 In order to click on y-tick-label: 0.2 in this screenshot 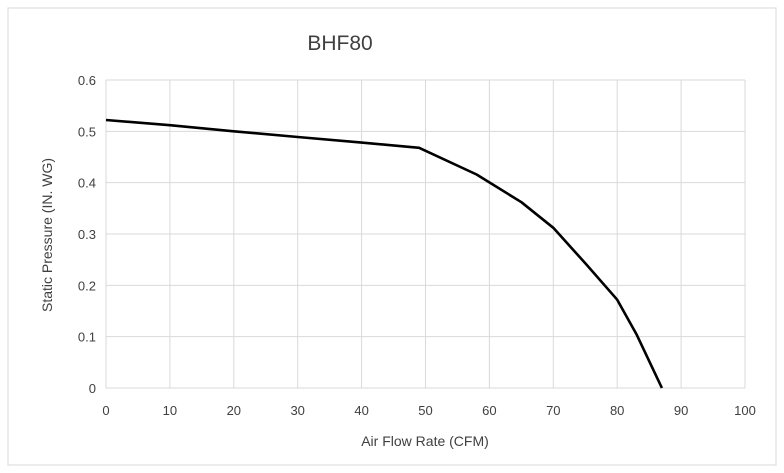, I will do `click(87, 285)`.